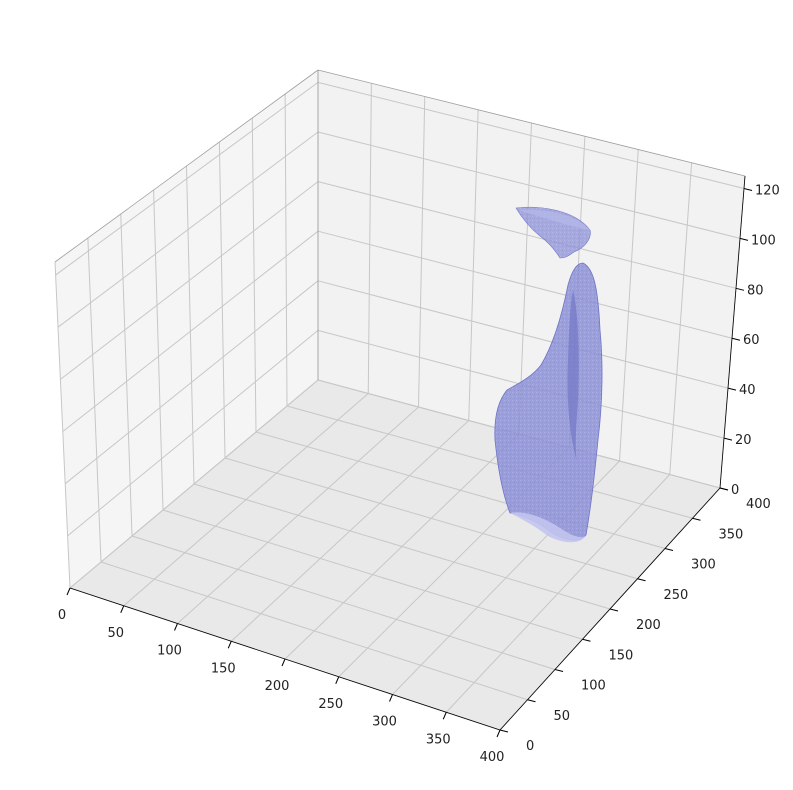 This screenshot has height=790, width=793. What do you see at coordinates (747, 390) in the screenshot?
I see `z-tick-label: 40` at bounding box center [747, 390].